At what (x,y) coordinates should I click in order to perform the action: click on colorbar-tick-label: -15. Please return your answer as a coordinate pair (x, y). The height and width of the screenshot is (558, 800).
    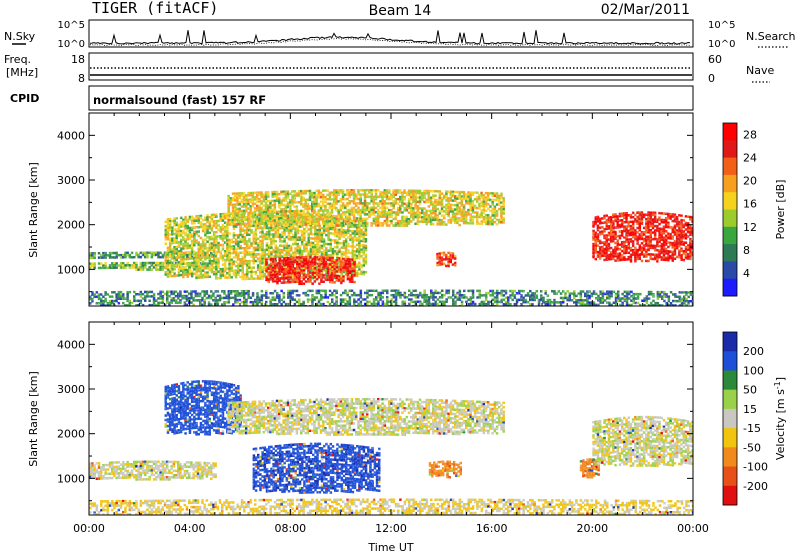
    Looking at the image, I should click on (752, 428).